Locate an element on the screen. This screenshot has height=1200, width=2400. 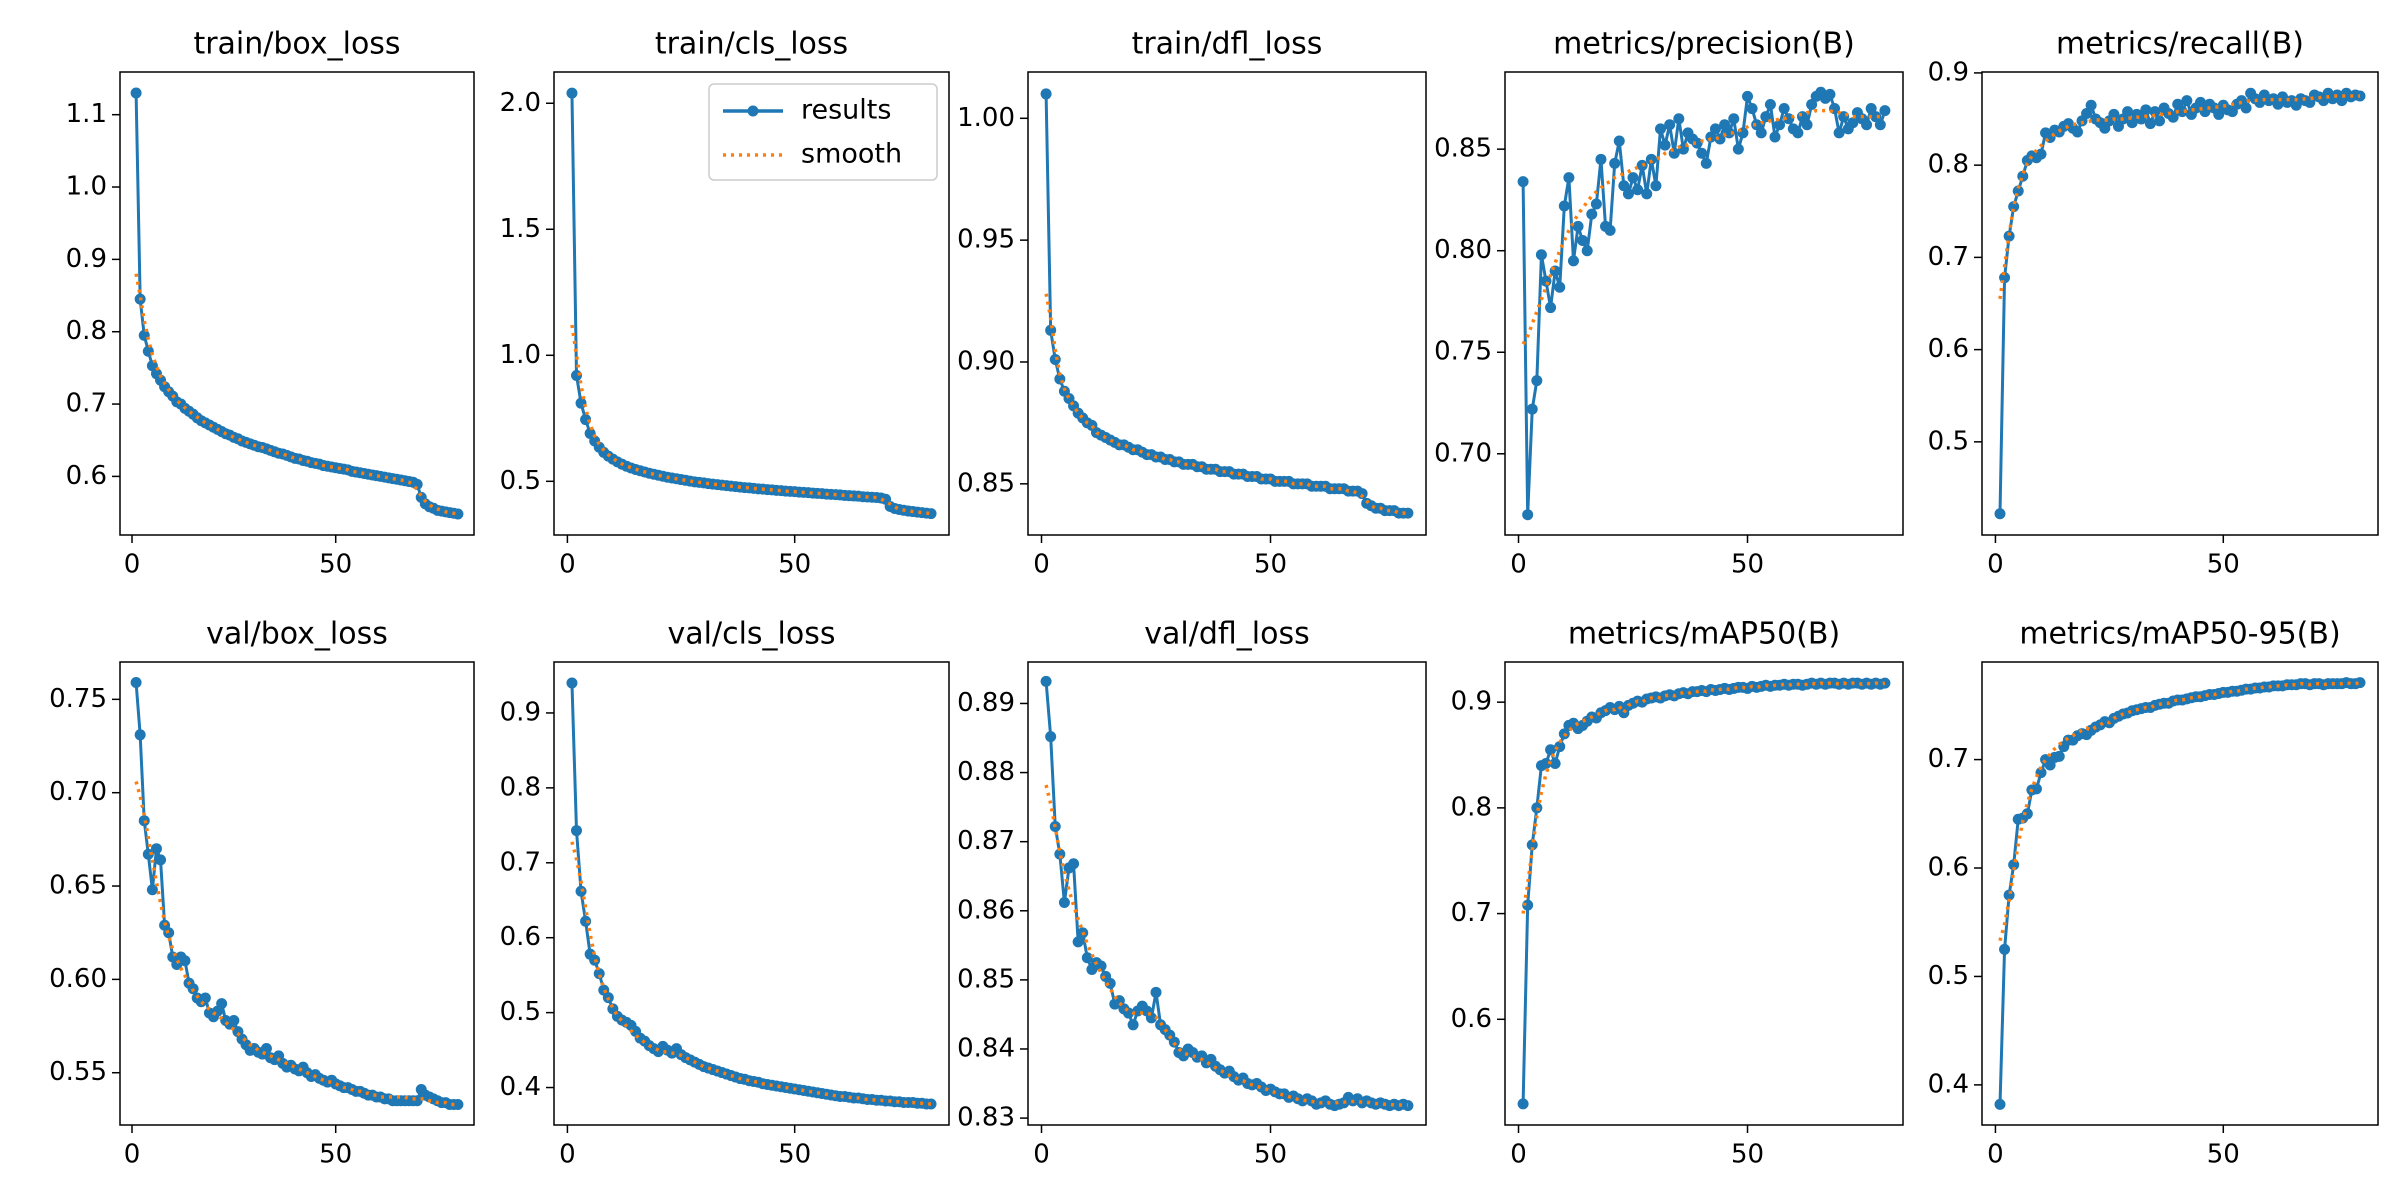
subplot-title: val/box_loss is located at coordinates (297, 634).